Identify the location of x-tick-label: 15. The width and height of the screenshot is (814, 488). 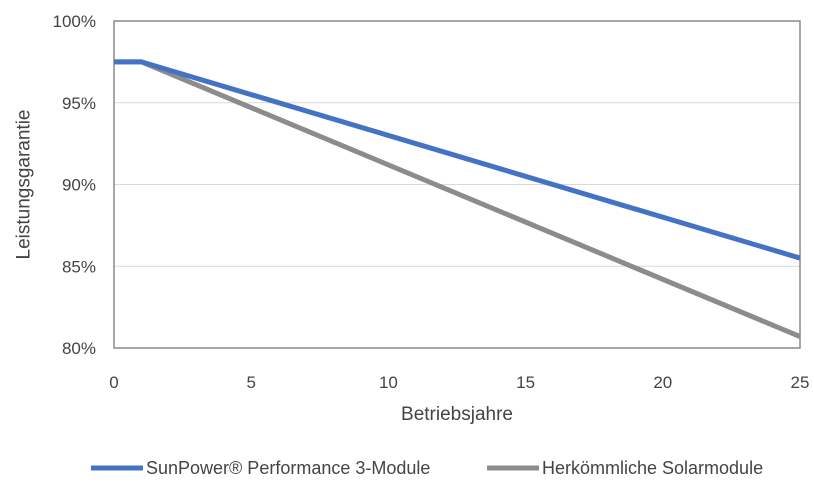
(525, 382).